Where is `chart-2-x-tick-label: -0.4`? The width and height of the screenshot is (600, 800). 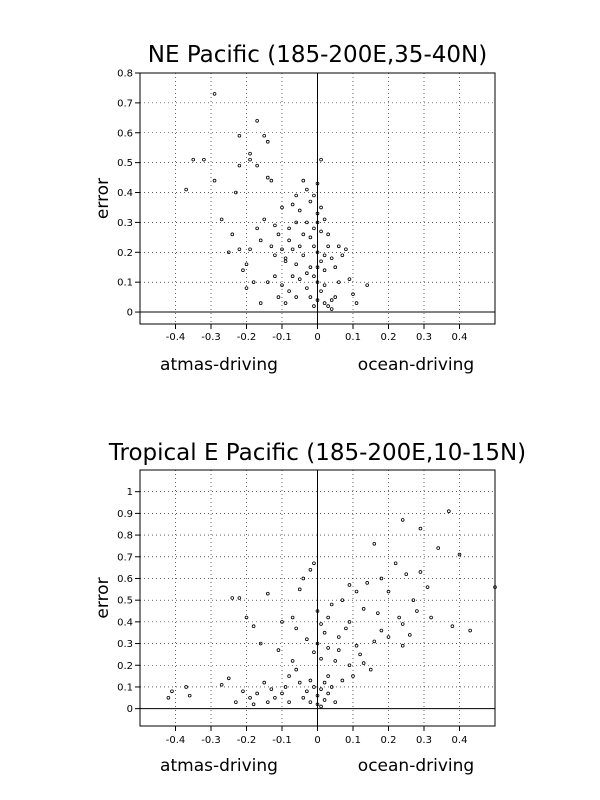
chart-2-x-tick-label: -0.4 is located at coordinates (176, 740).